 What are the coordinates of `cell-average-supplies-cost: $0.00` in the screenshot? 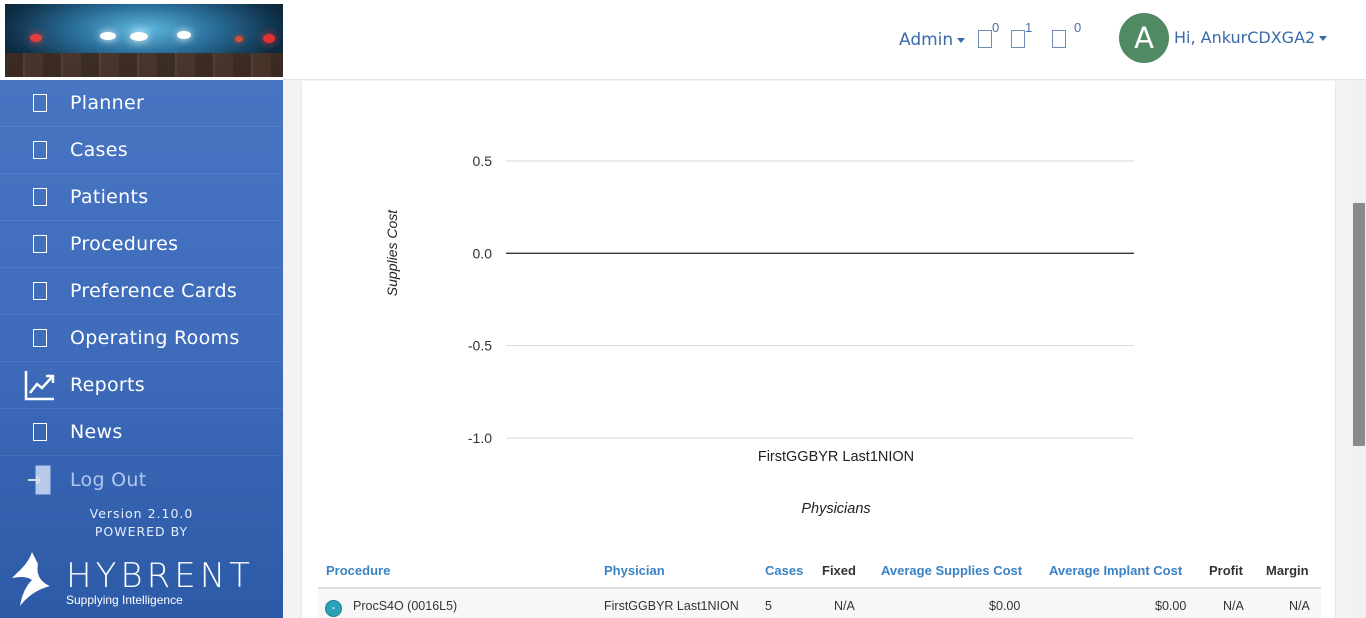 It's located at (1005, 606).